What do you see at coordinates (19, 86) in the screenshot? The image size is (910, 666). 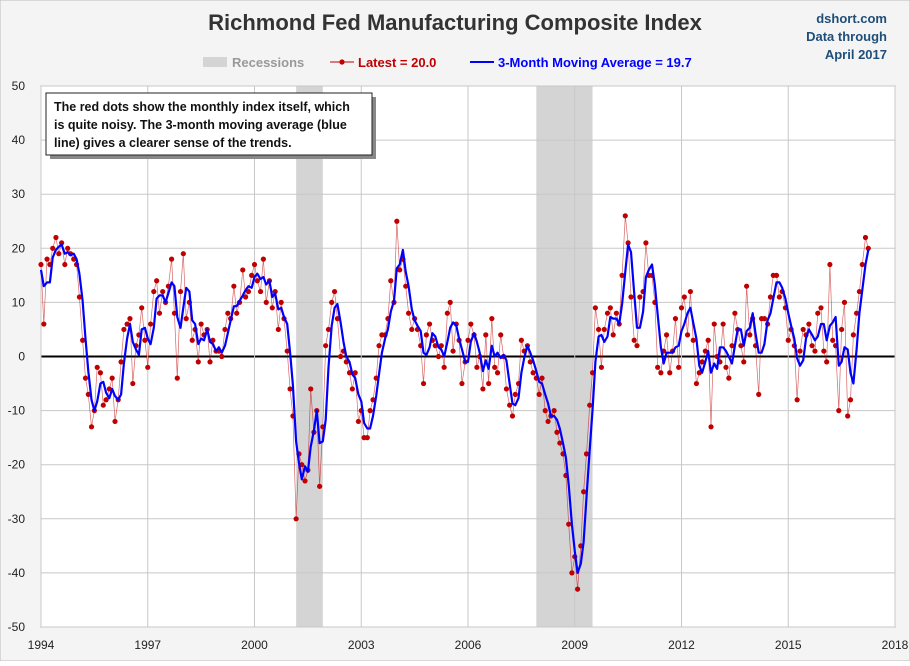 I see `y-tick-label: 50` at bounding box center [19, 86].